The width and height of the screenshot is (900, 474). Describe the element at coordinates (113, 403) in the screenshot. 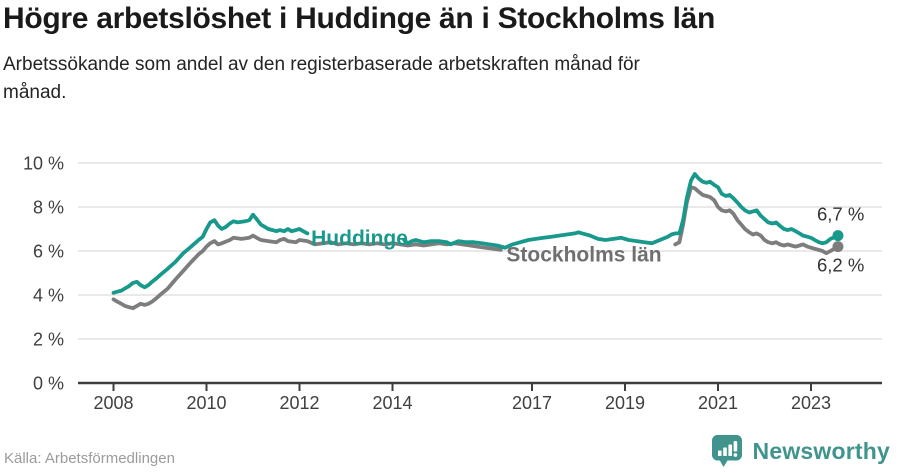

I see `x-tick-label: 2008` at that location.